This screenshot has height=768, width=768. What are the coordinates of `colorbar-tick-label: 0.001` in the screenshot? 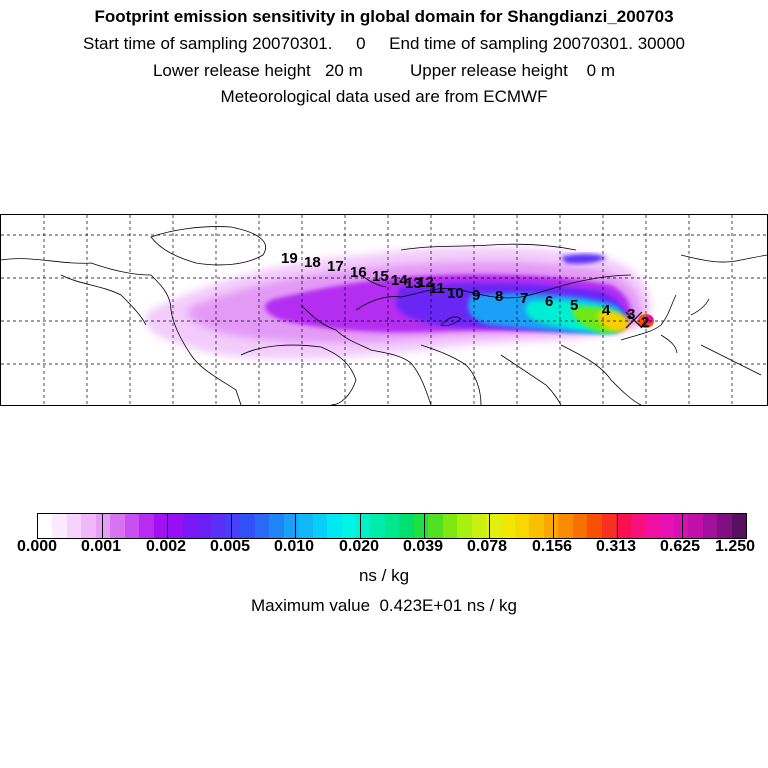 It's located at (101, 546).